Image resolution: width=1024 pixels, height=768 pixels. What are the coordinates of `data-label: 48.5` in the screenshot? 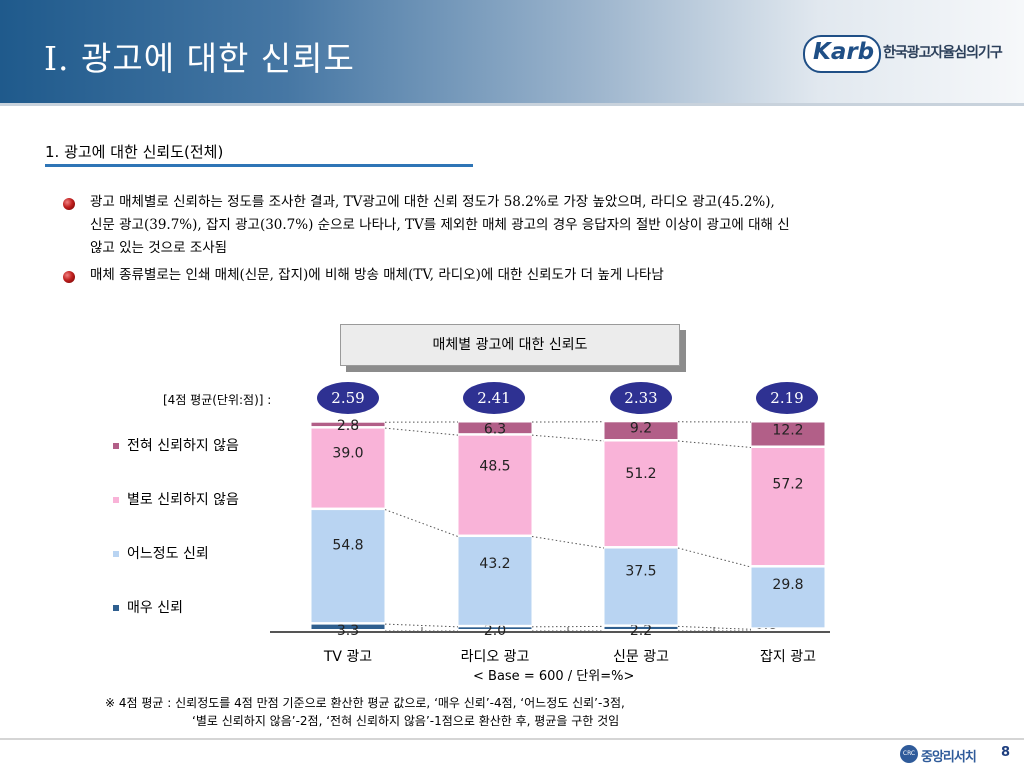 It's located at (494, 467).